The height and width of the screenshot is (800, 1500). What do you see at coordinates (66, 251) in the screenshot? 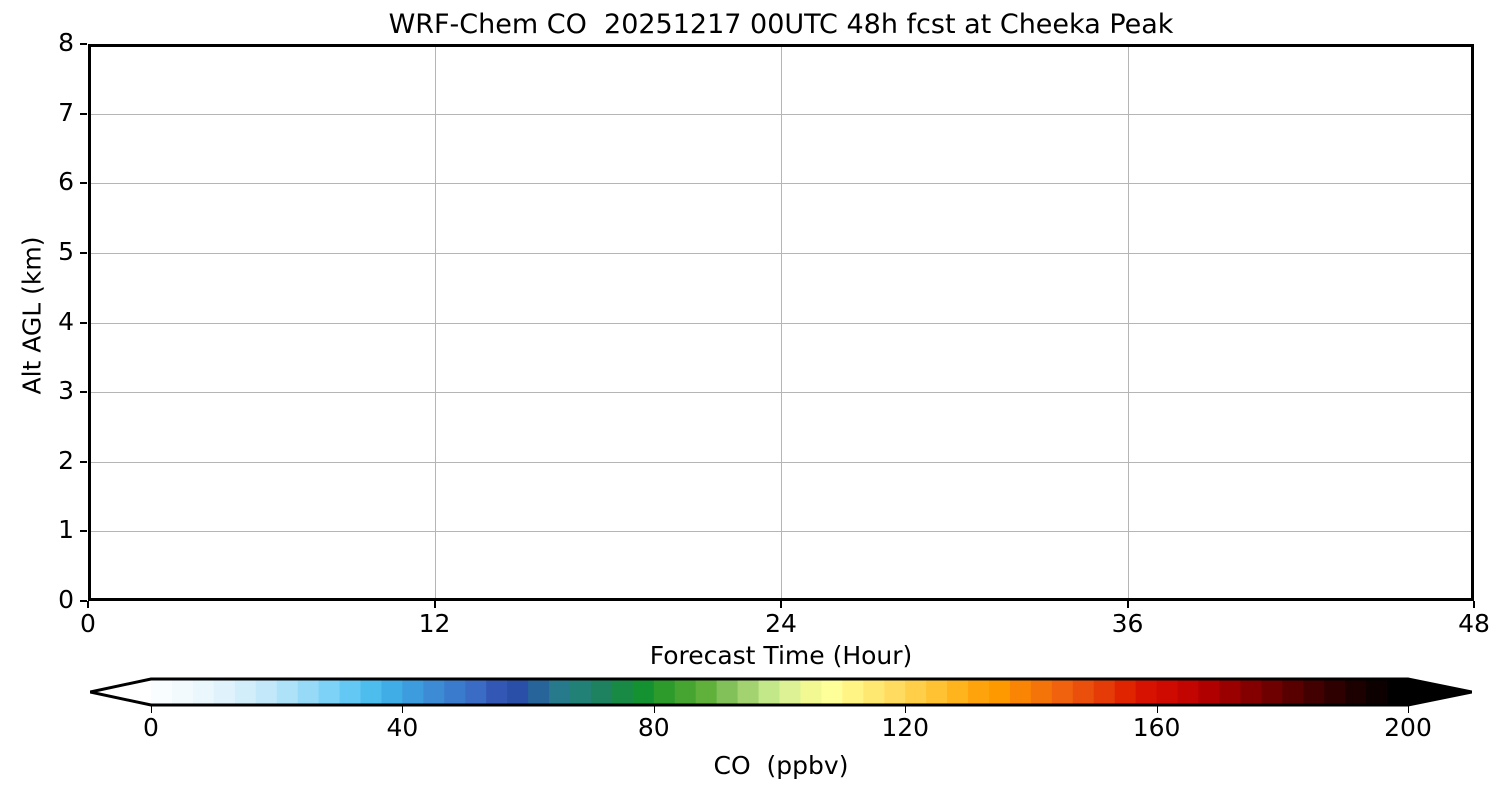
I see `y-tick-label: 5` at bounding box center [66, 251].